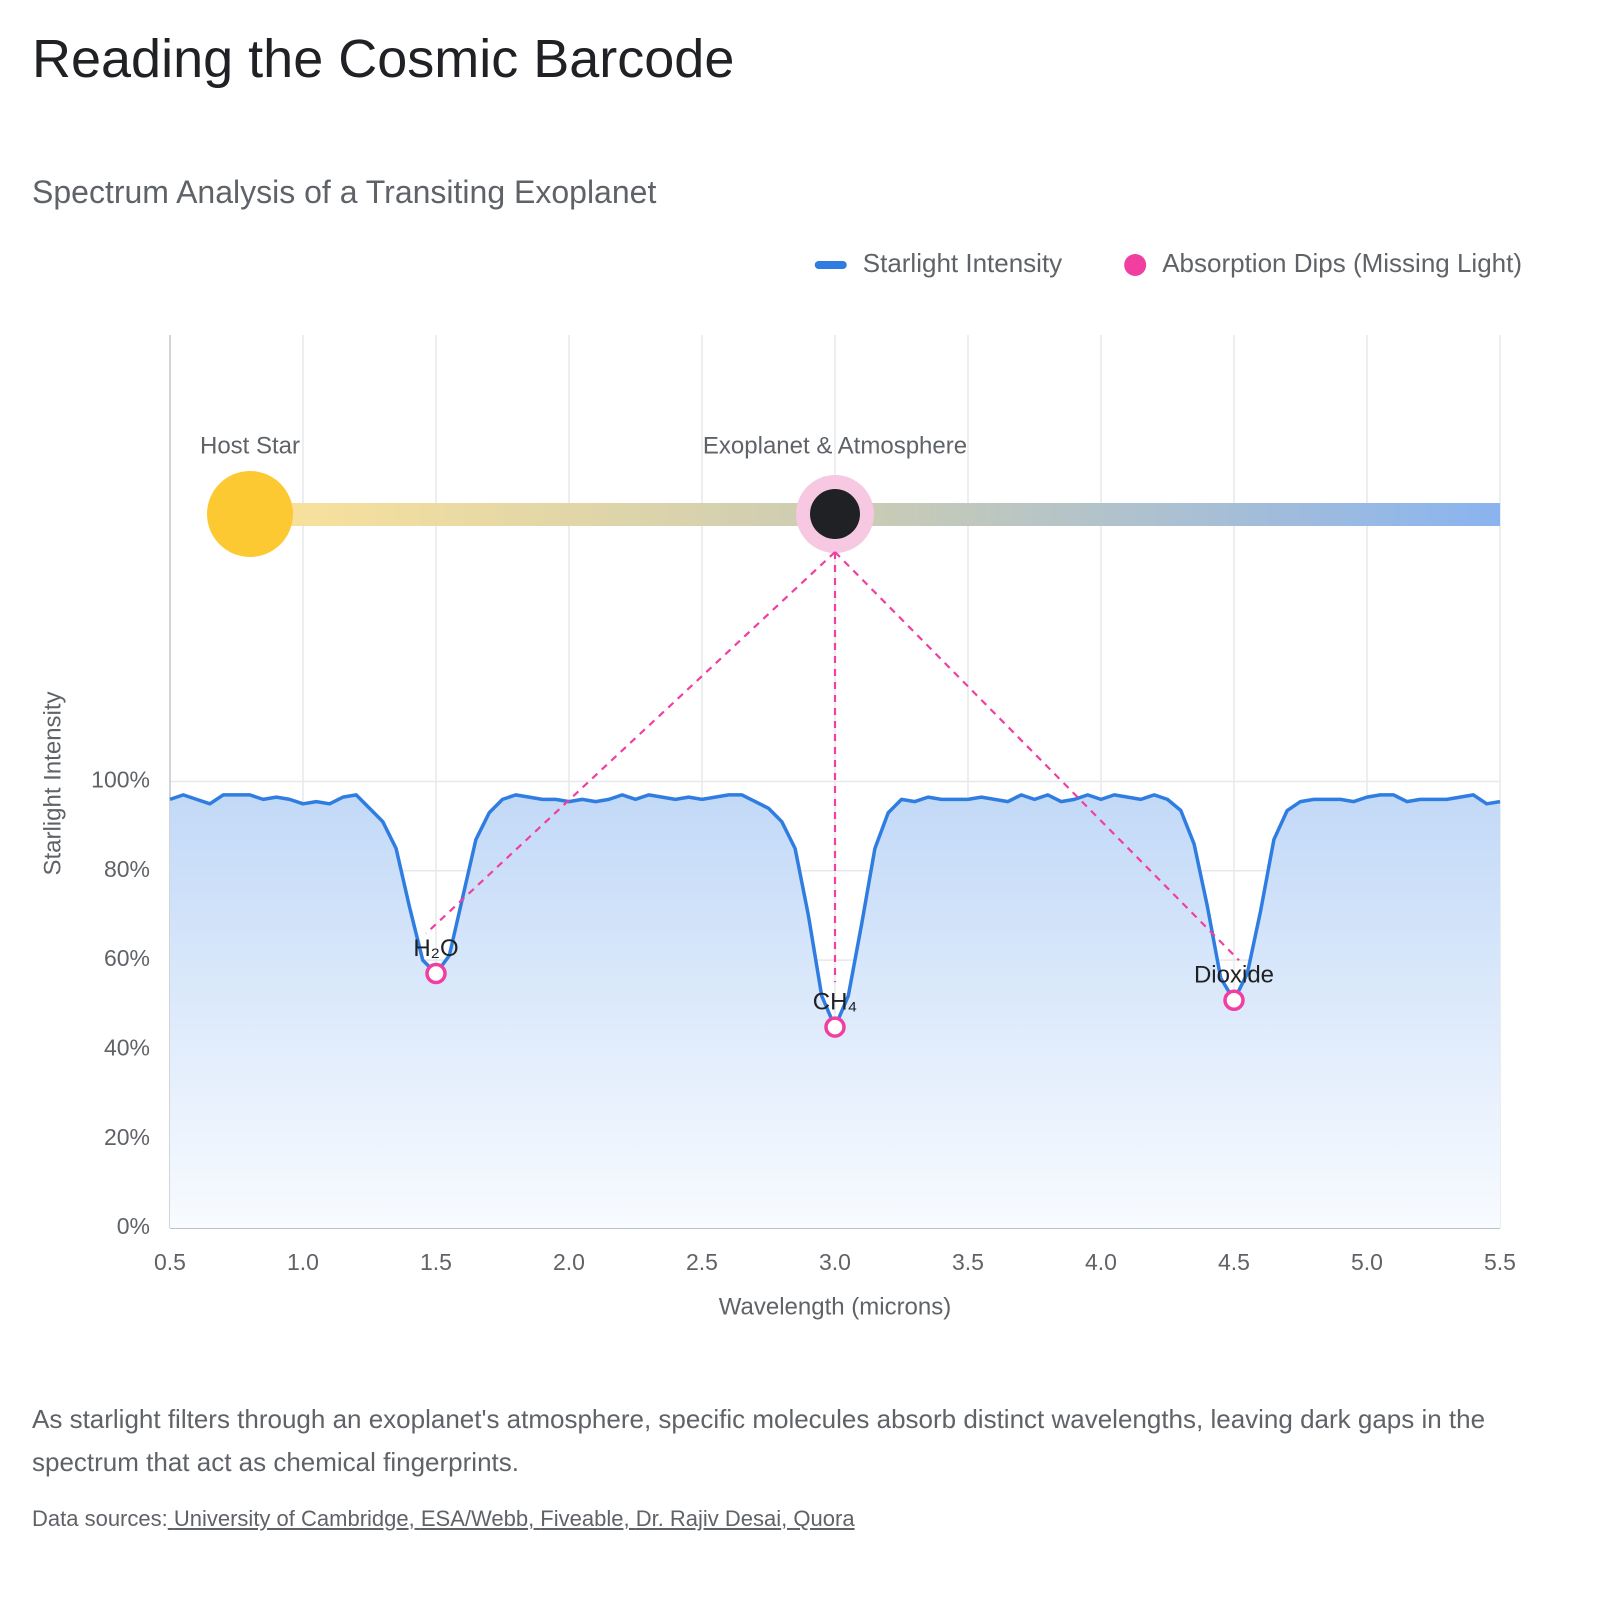 The height and width of the screenshot is (1614, 1600). What do you see at coordinates (835, 445) in the screenshot?
I see `annotation: Exoplanet & Atmosphere` at bounding box center [835, 445].